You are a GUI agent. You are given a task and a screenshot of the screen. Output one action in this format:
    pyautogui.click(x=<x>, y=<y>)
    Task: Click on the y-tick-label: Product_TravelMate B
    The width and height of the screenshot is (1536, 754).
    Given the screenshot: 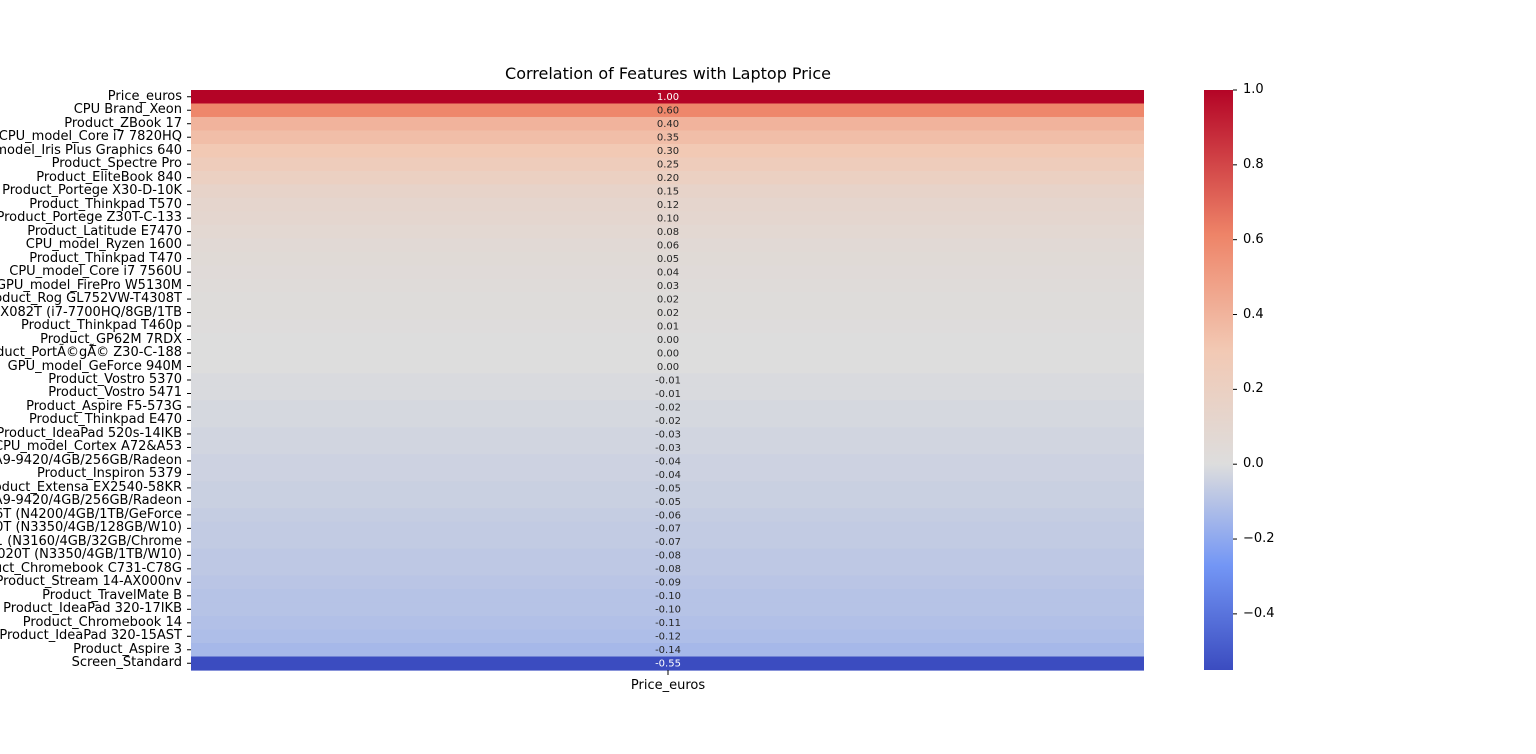 What is the action you would take?
    pyautogui.click(x=112, y=595)
    